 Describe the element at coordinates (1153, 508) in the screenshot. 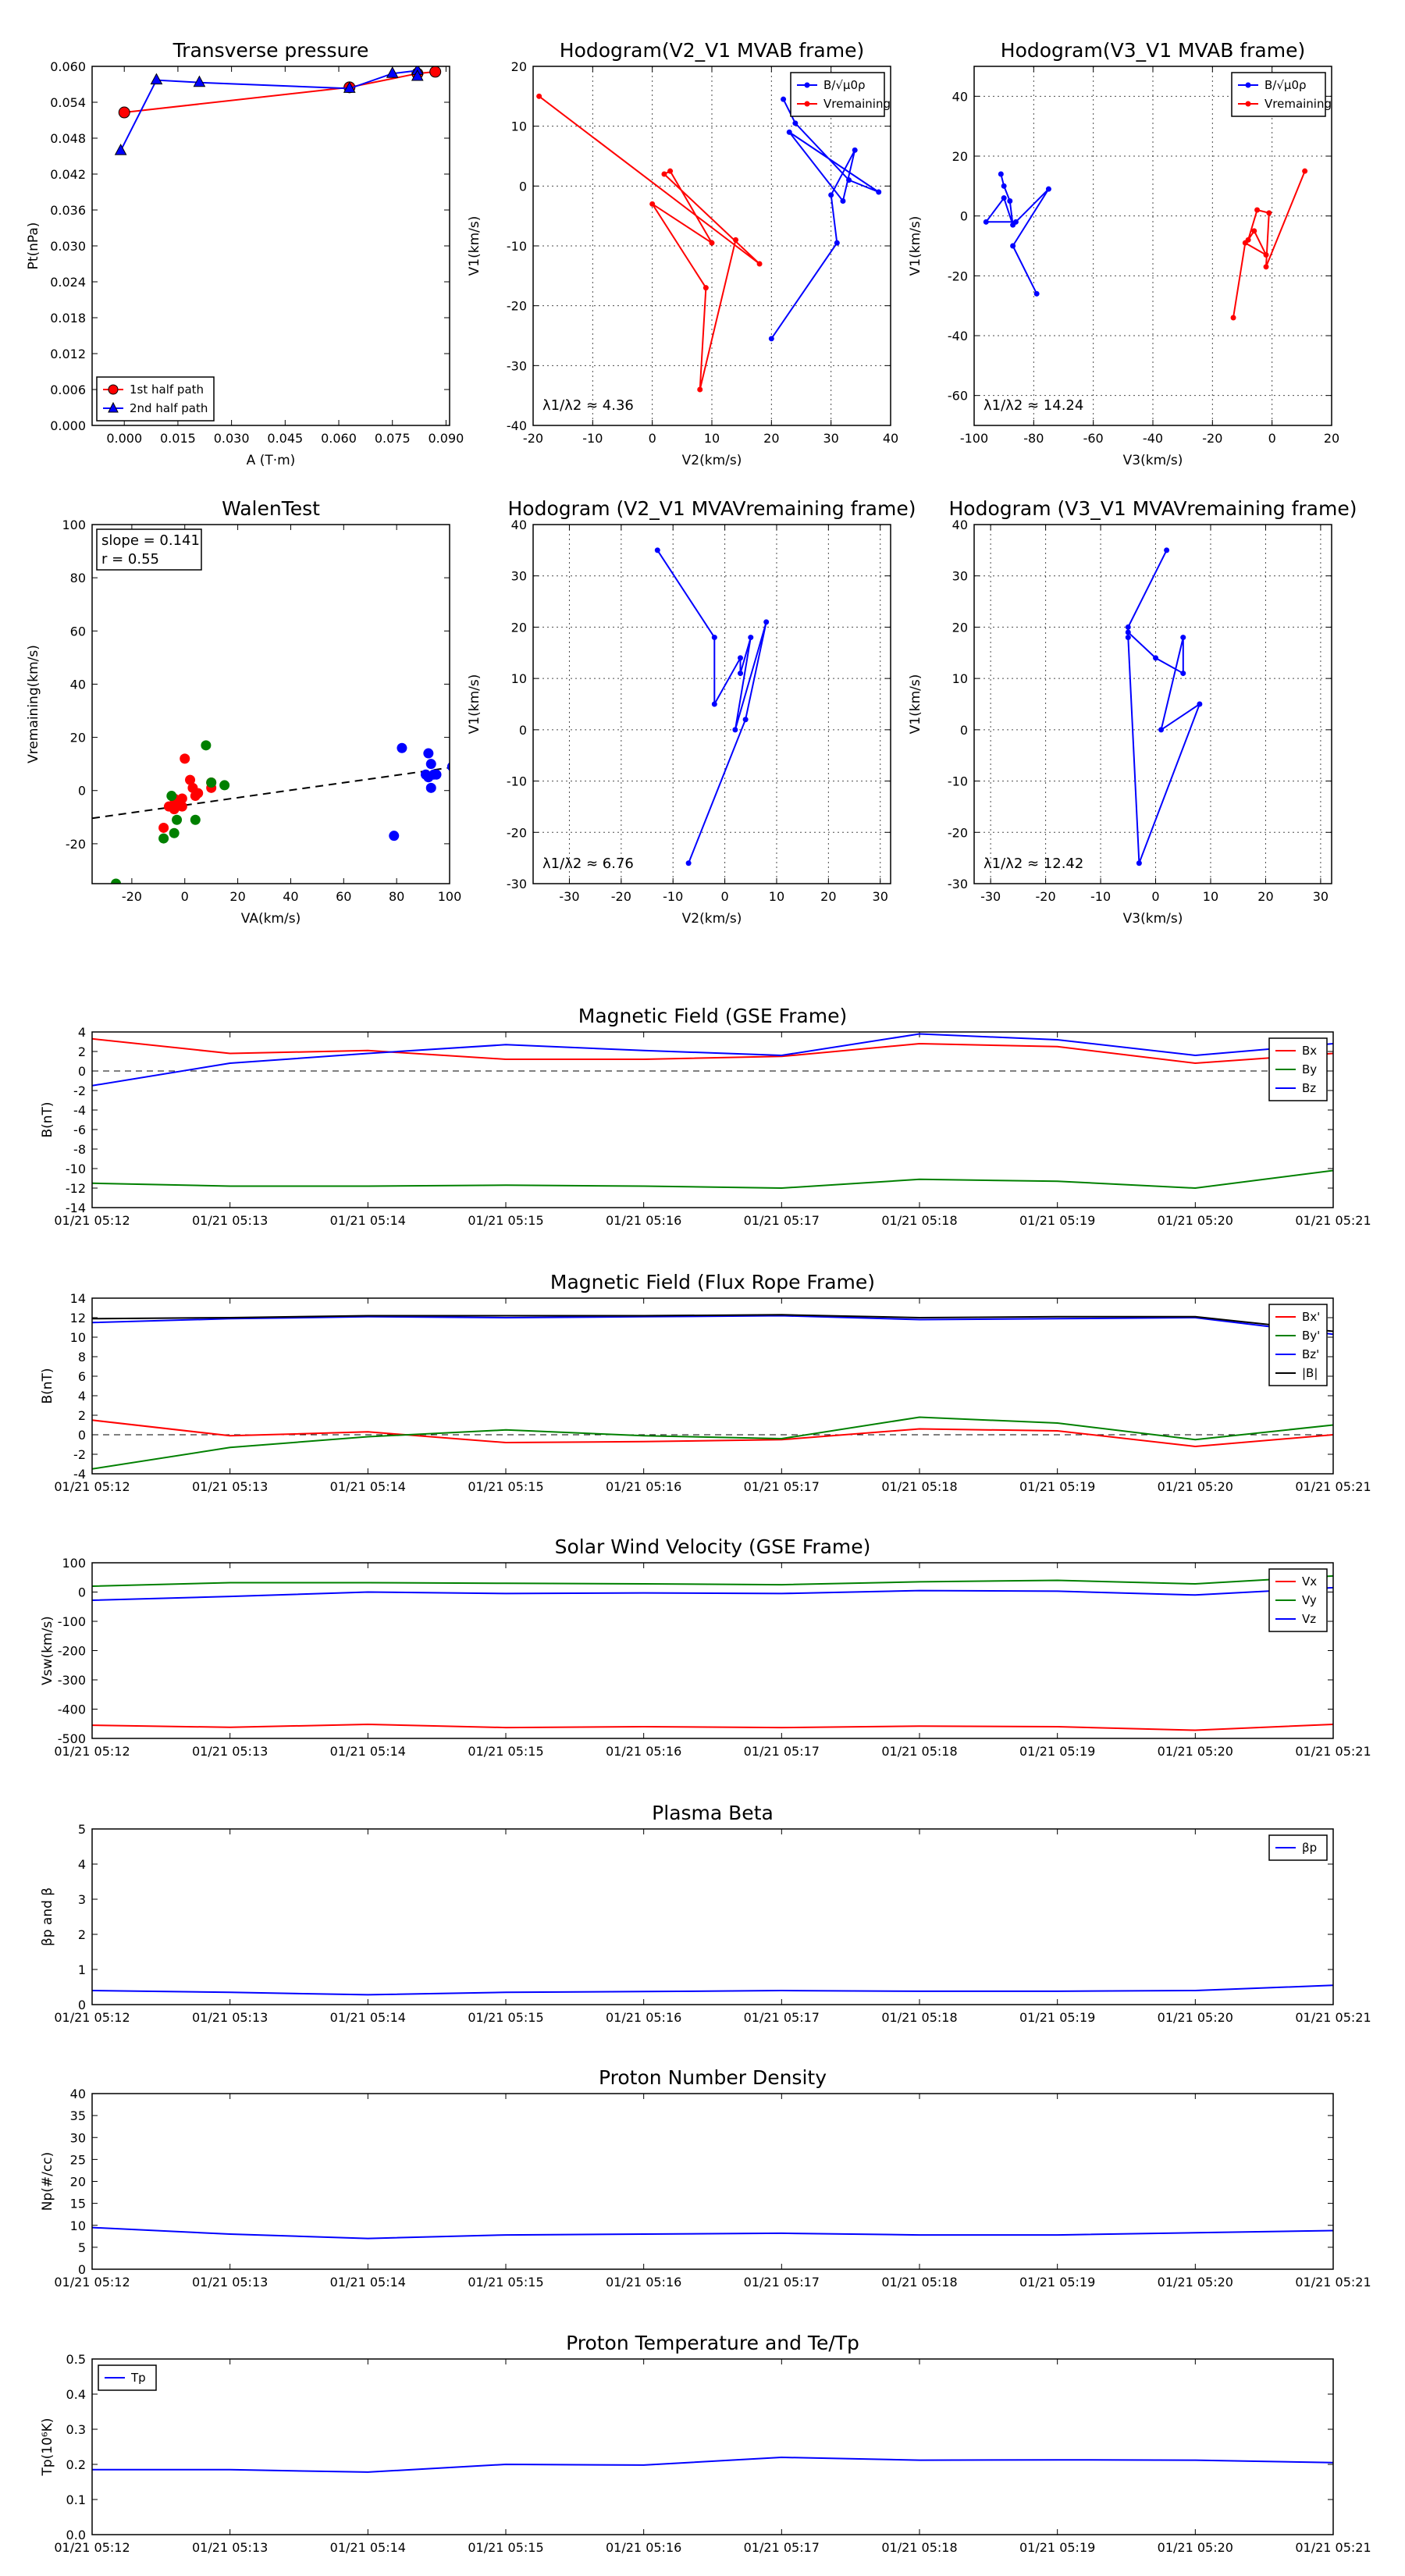

I see `chart-title: Hodogram (V3_V1 MVAVremaining frame)` at that location.